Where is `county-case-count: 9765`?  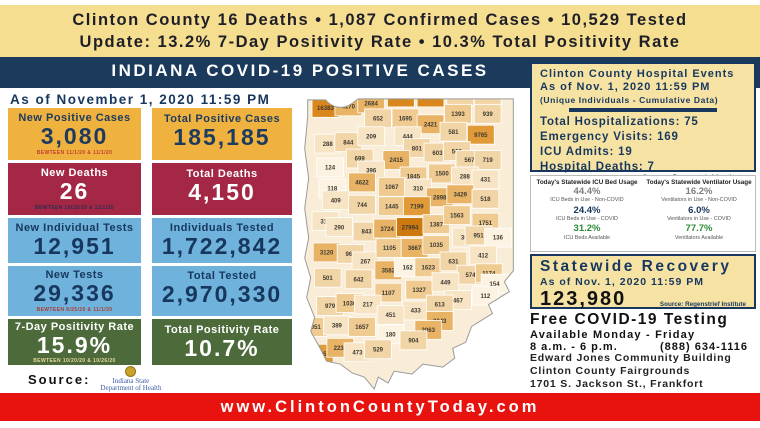 county-case-count: 9765 is located at coordinates (481, 136).